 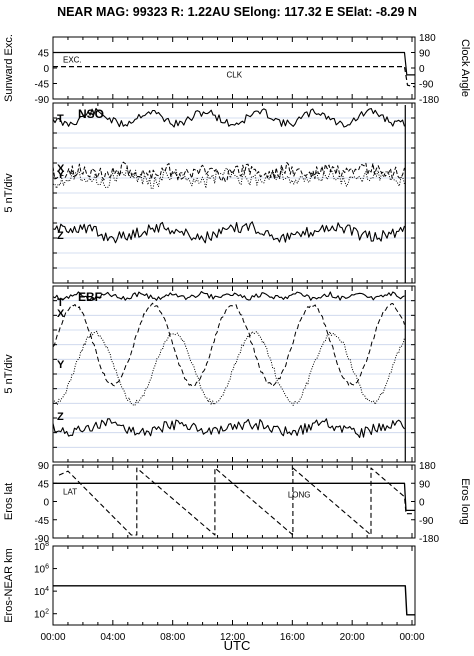 I want to click on nso-component-label-y: Y, so click(x=61, y=175).